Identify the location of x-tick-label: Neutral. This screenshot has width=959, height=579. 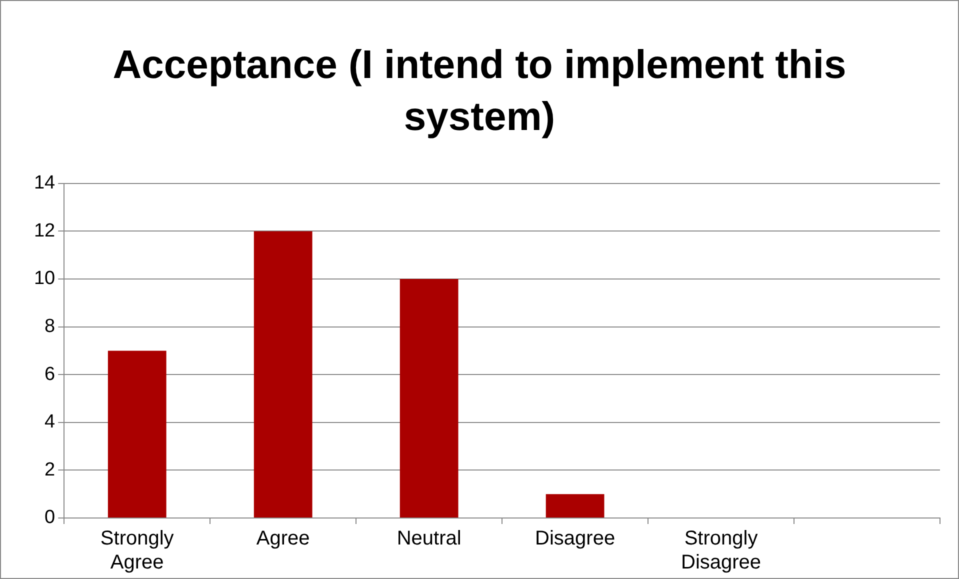
(429, 539).